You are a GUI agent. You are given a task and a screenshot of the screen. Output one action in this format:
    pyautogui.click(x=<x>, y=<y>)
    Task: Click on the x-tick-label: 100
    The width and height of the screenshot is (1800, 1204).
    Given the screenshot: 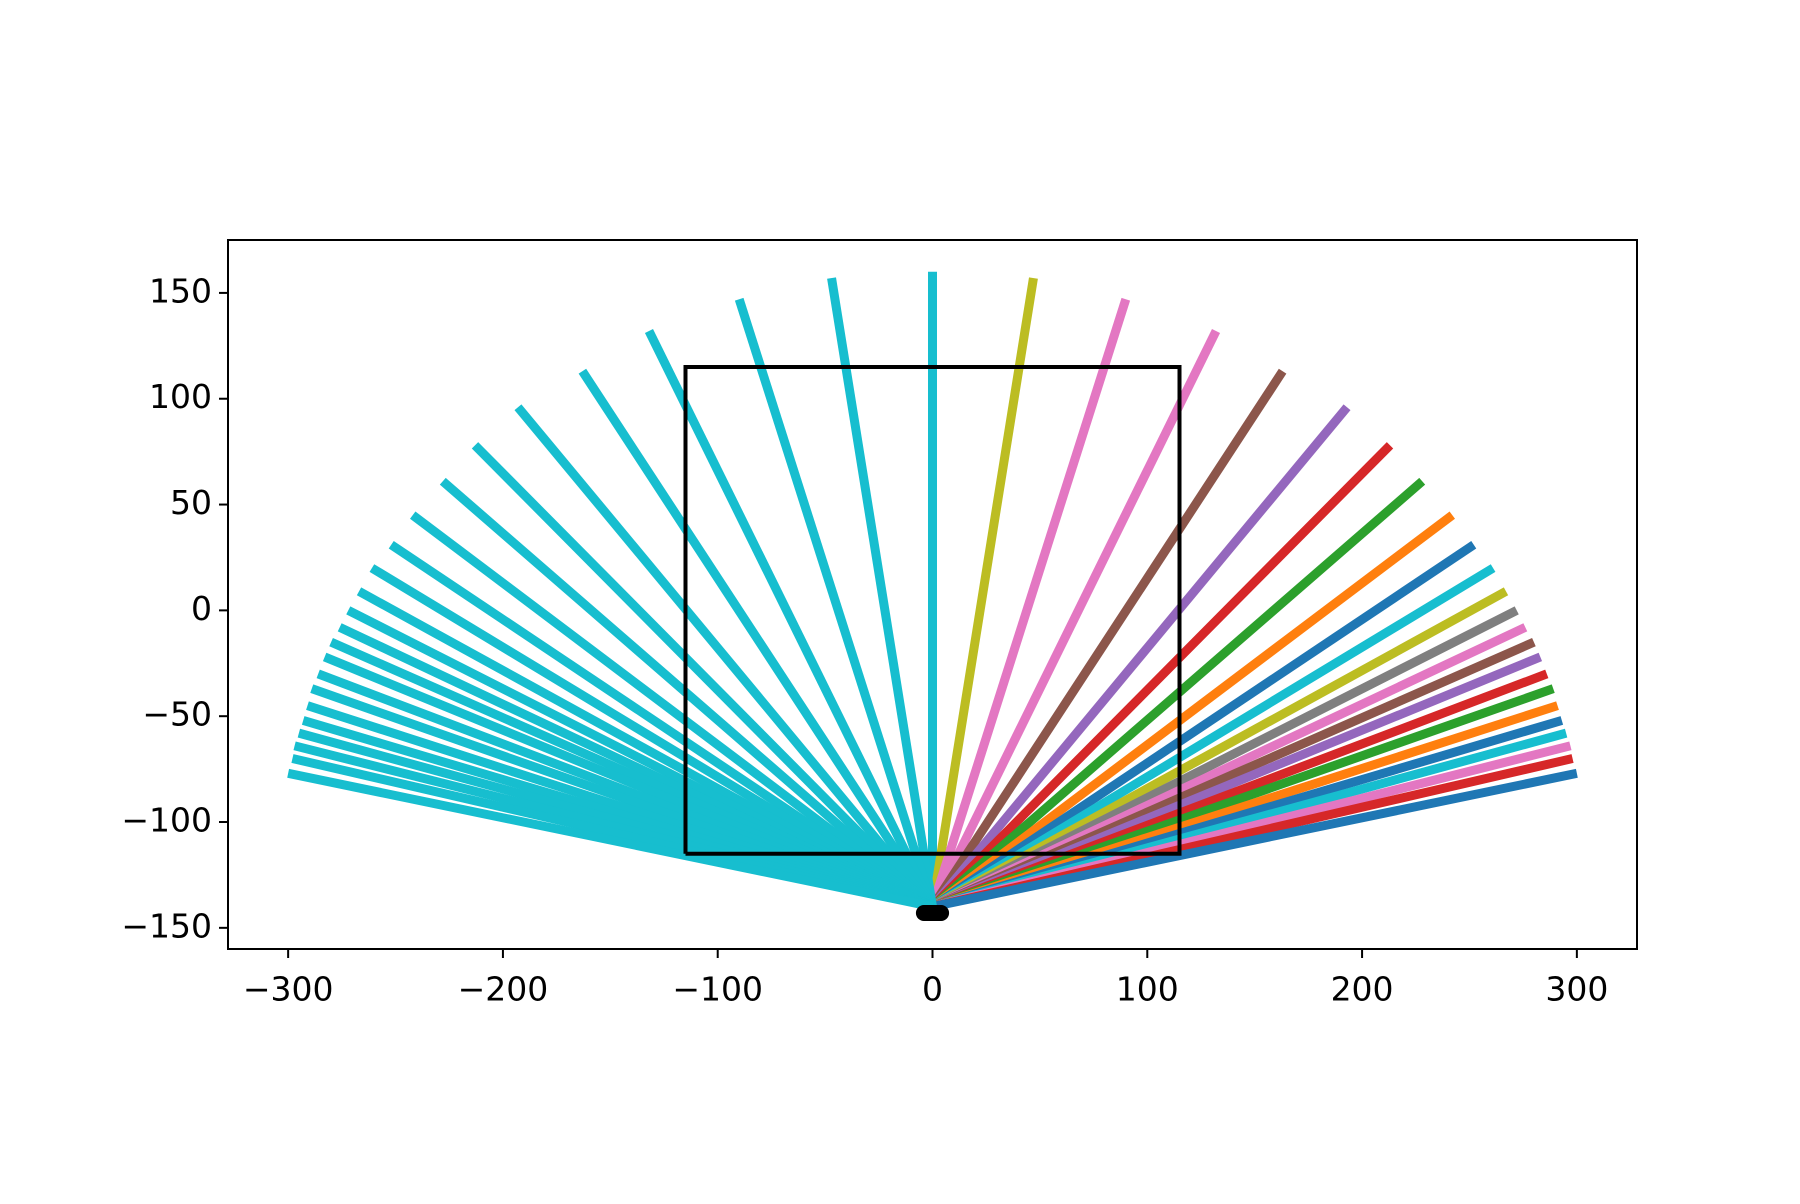 What is the action you would take?
    pyautogui.click(x=1147, y=989)
    